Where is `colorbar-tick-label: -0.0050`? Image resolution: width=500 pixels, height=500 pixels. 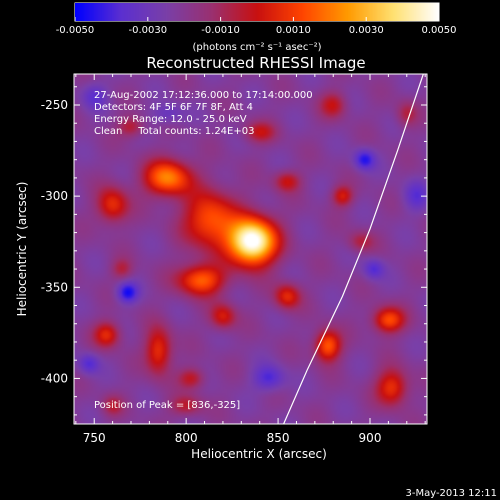
colorbar-tick-label: -0.0050 is located at coordinates (75, 30).